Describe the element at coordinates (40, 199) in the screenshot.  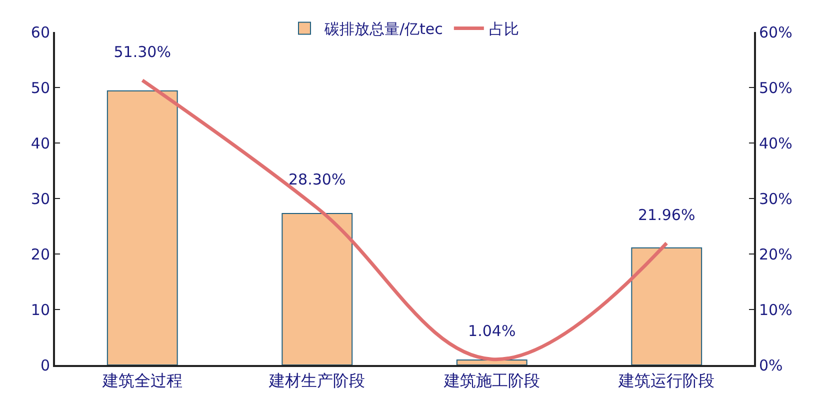
I see `y-tick-label: 30` at that location.